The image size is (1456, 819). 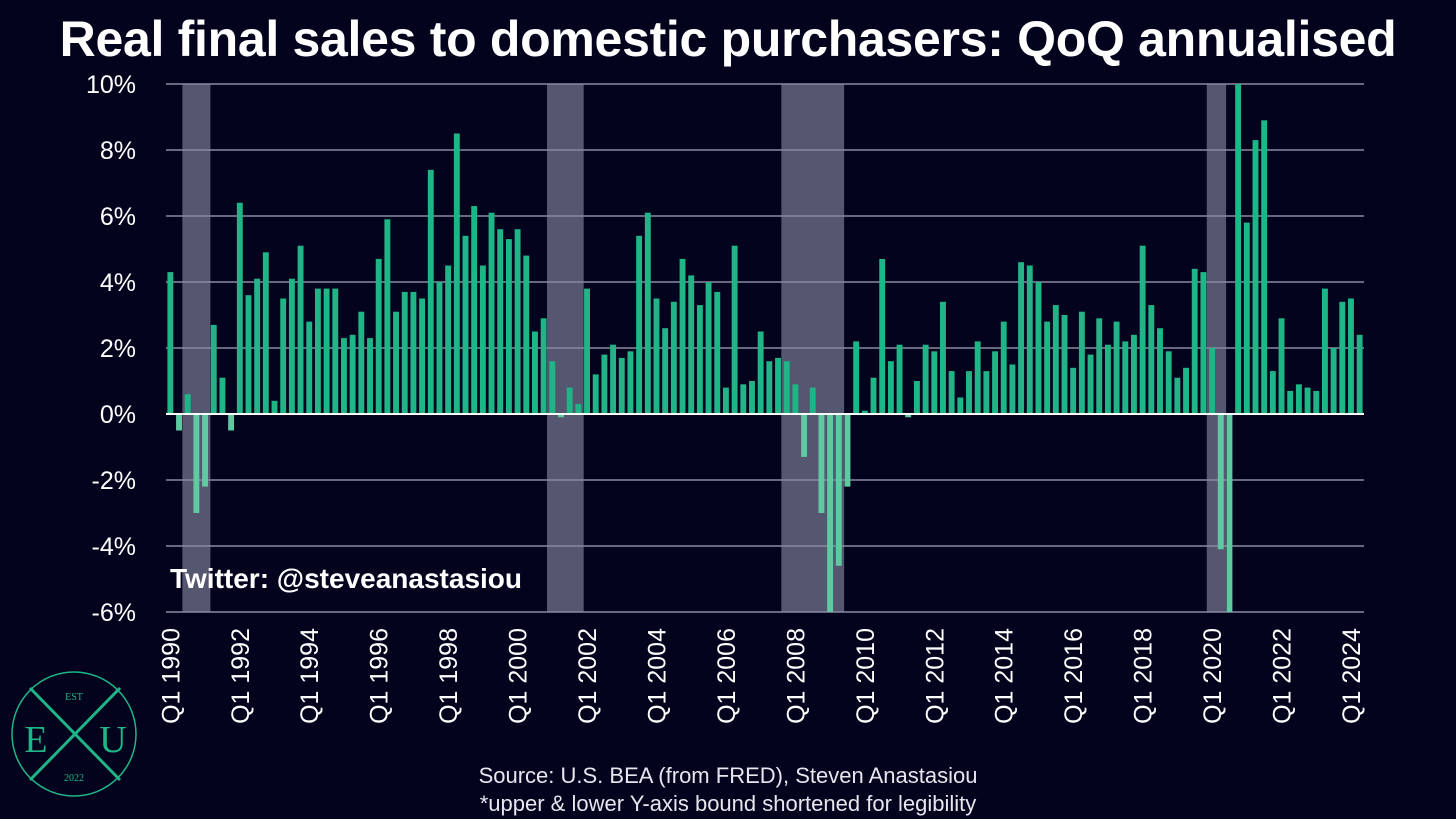 What do you see at coordinates (1352, 676) in the screenshot?
I see `x-tick-label: Q1 2024` at bounding box center [1352, 676].